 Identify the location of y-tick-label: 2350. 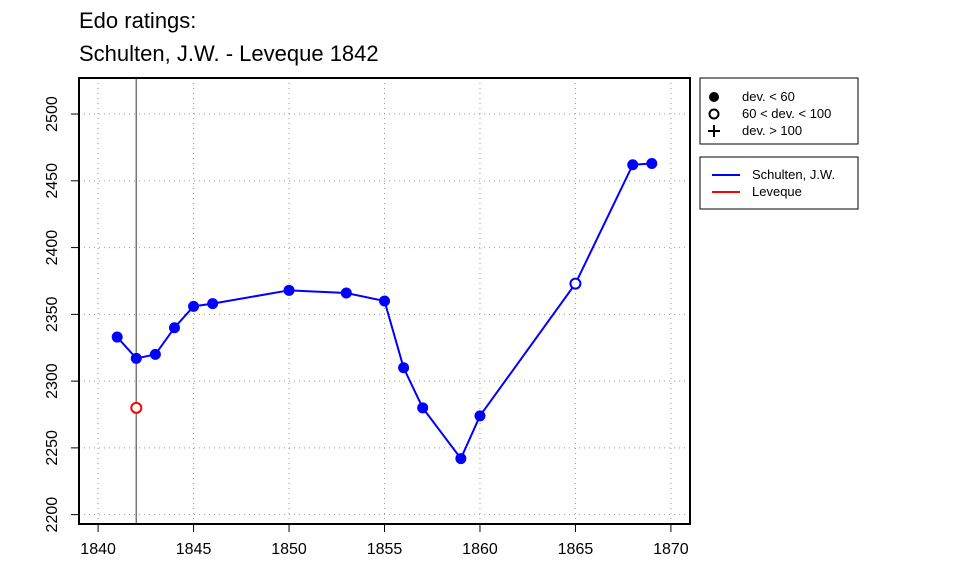
(52, 314).